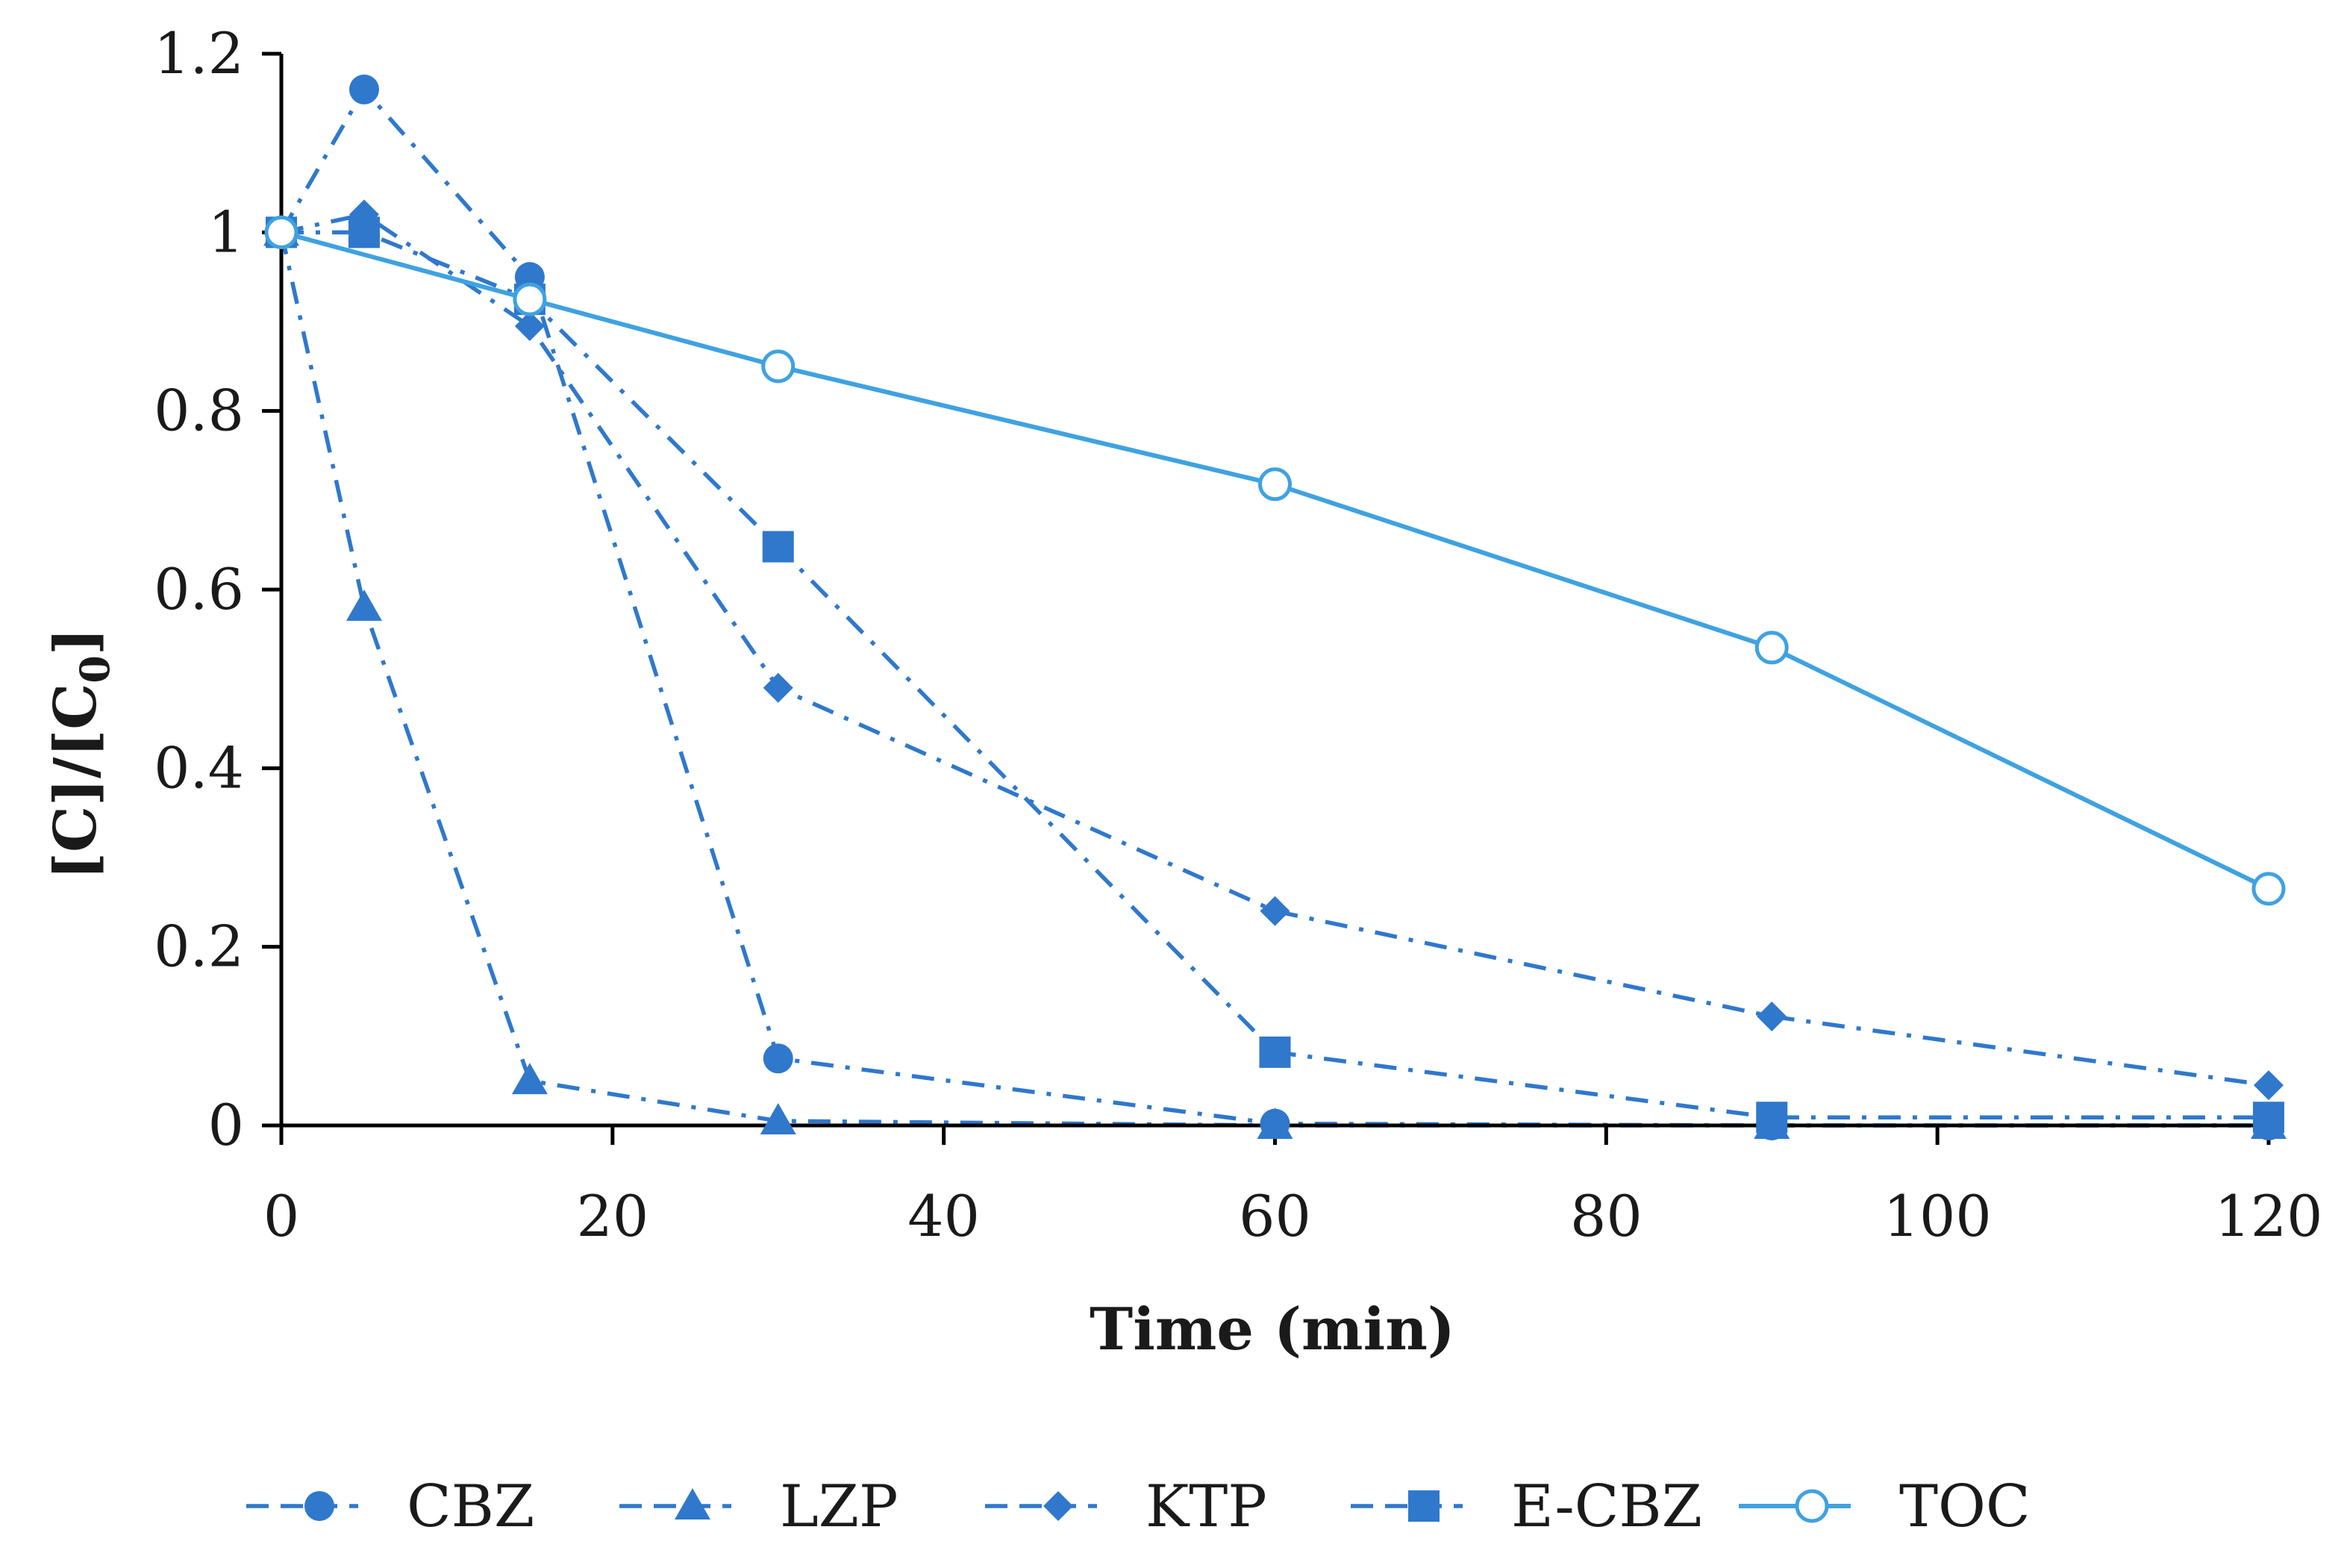 Image resolution: width=2341 pixels, height=1568 pixels. I want to click on y-tick-label: 0.4, so click(199, 767).